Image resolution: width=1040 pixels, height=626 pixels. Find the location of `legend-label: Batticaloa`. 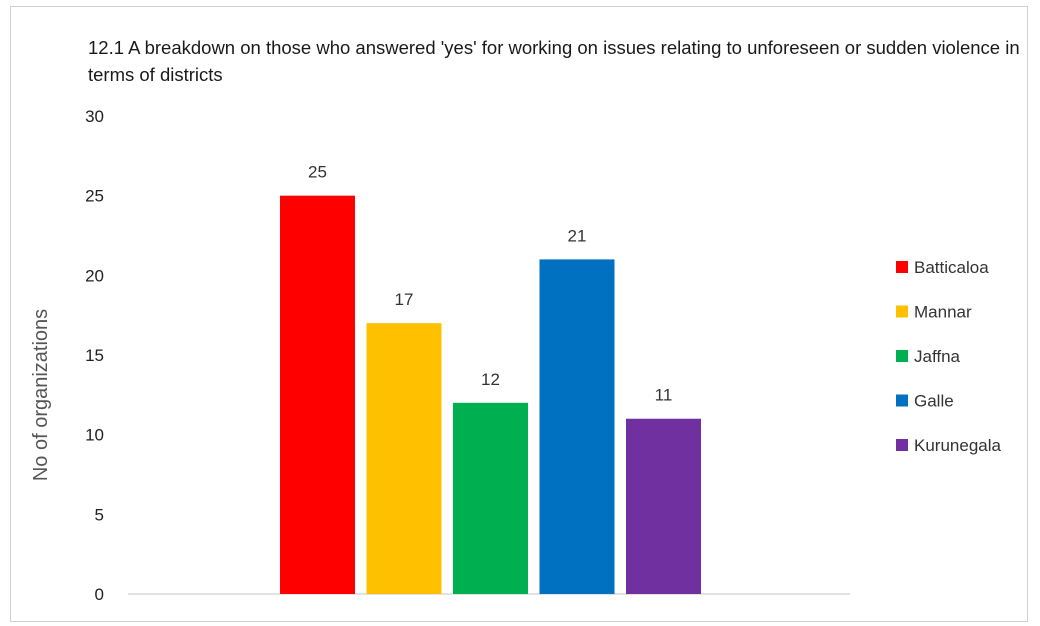

legend-label: Batticaloa is located at coordinates (951, 267).